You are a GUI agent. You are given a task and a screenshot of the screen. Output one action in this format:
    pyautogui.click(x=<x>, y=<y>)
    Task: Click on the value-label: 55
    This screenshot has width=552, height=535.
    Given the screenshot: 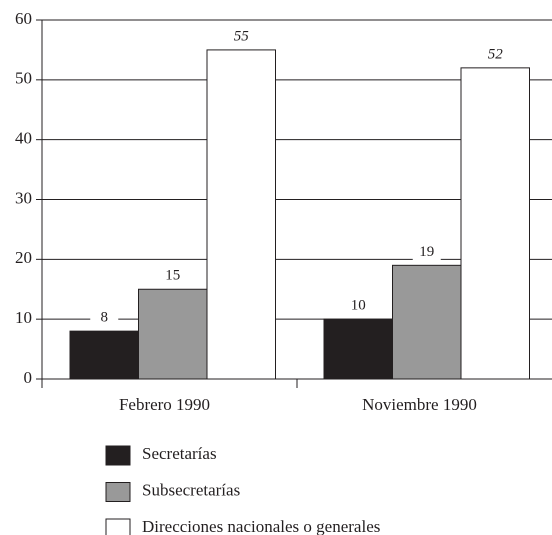 What is the action you would take?
    pyautogui.click(x=242, y=36)
    